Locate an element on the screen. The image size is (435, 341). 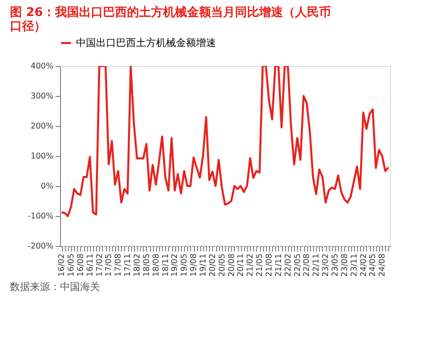
x-tick-label: 21/08 is located at coordinates (269, 265).